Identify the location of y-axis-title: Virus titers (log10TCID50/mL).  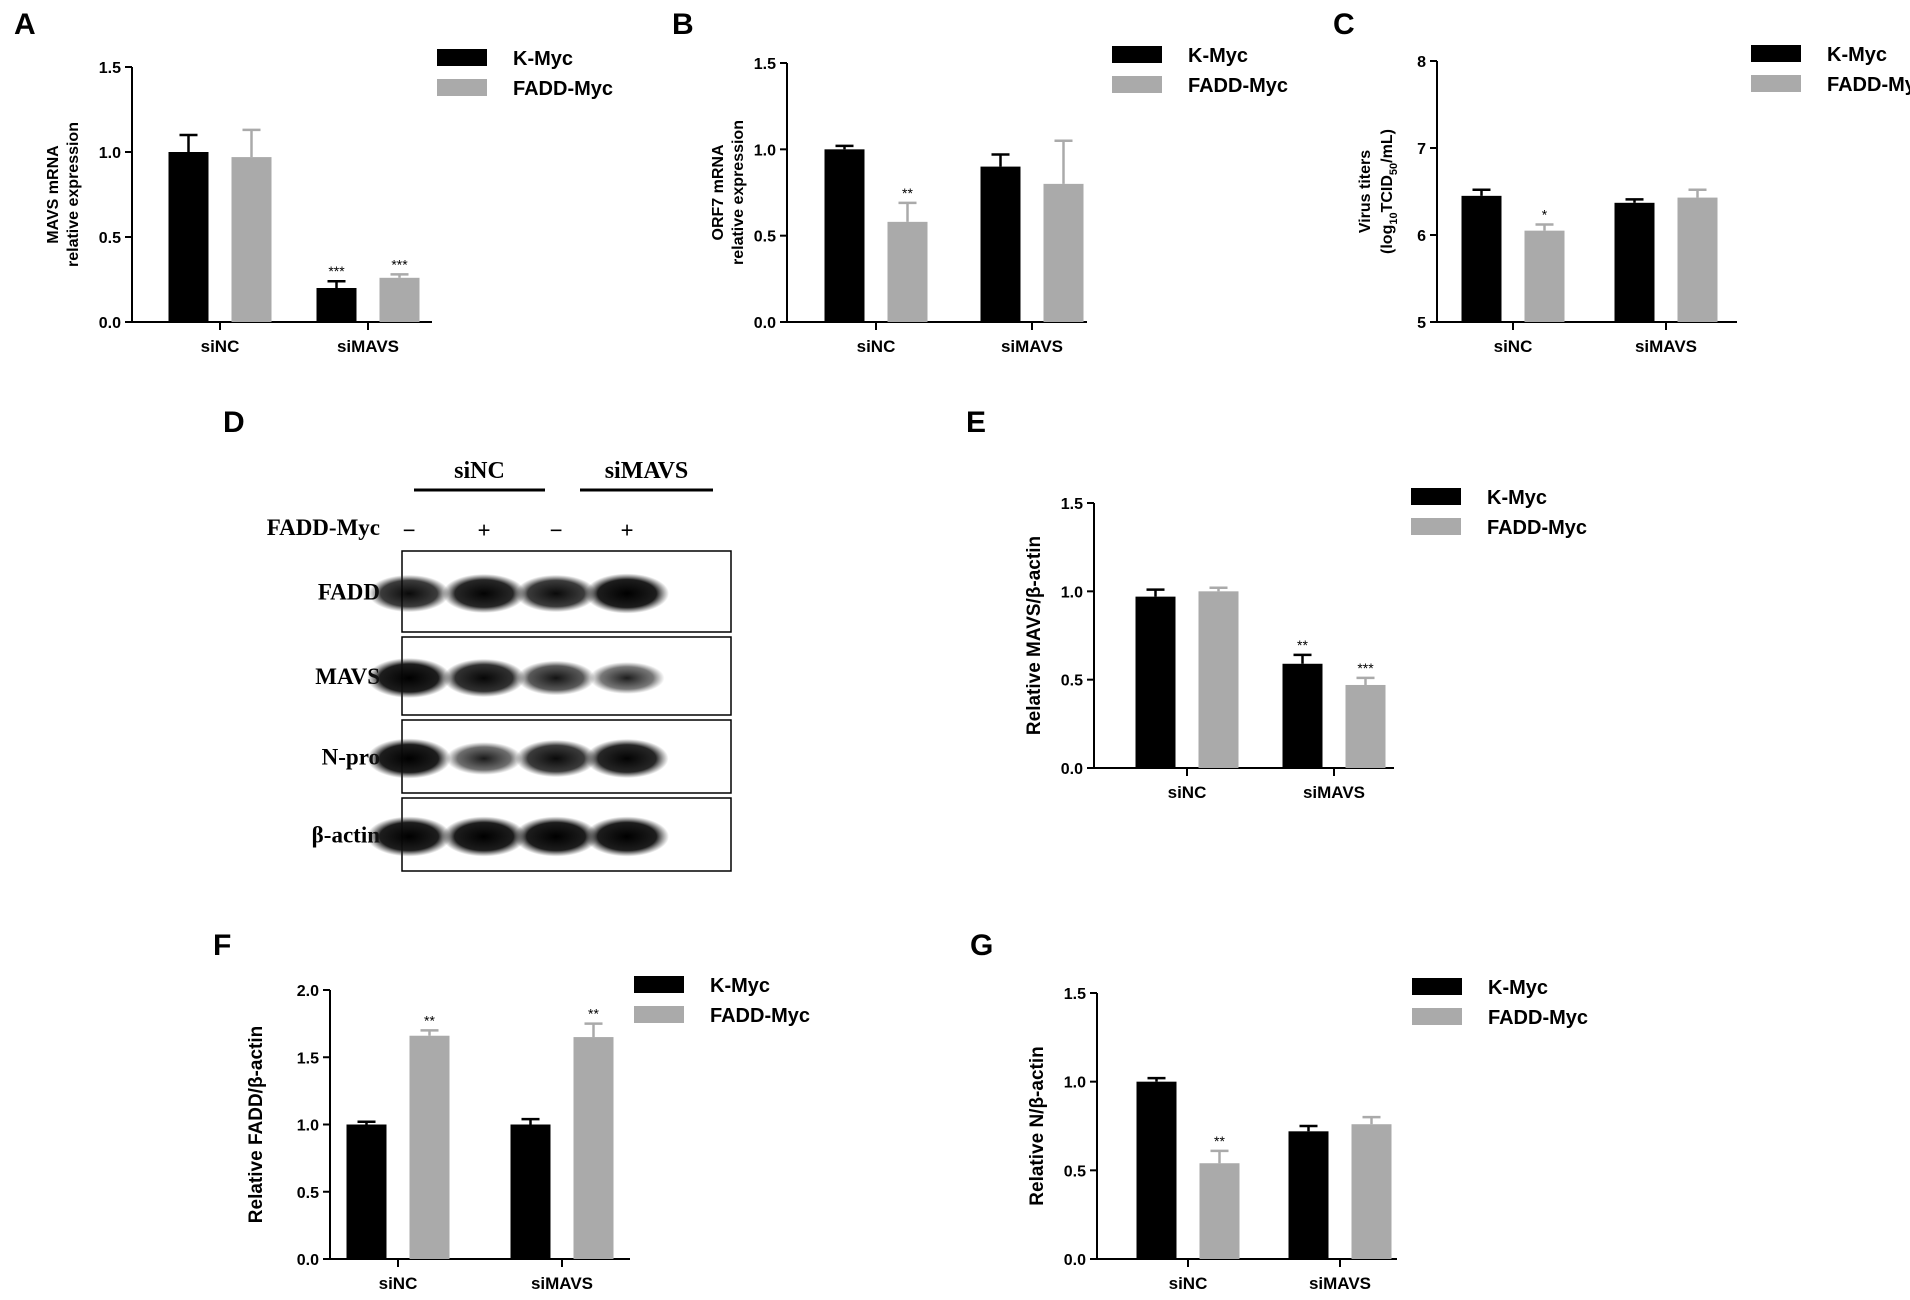
(1378, 191).